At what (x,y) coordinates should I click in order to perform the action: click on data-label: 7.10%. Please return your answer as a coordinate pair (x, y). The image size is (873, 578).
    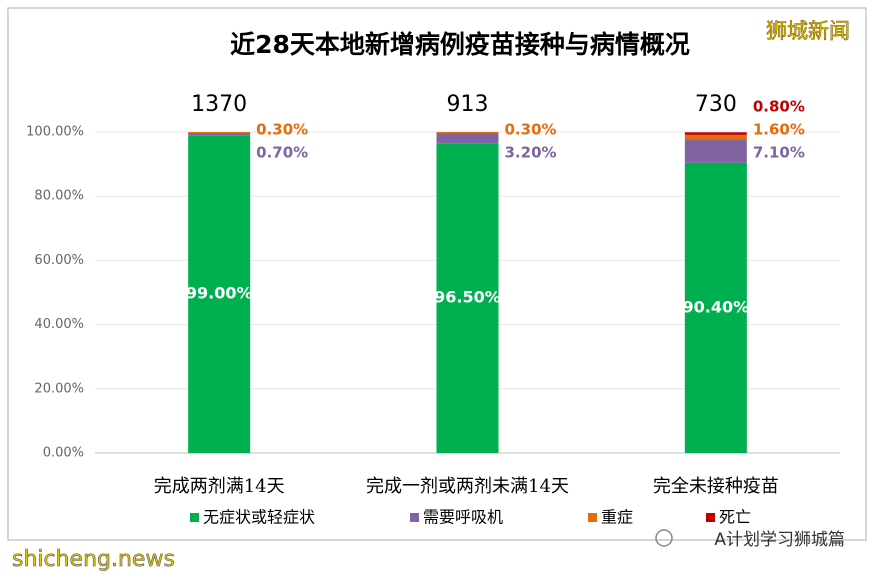
    Looking at the image, I should click on (779, 153).